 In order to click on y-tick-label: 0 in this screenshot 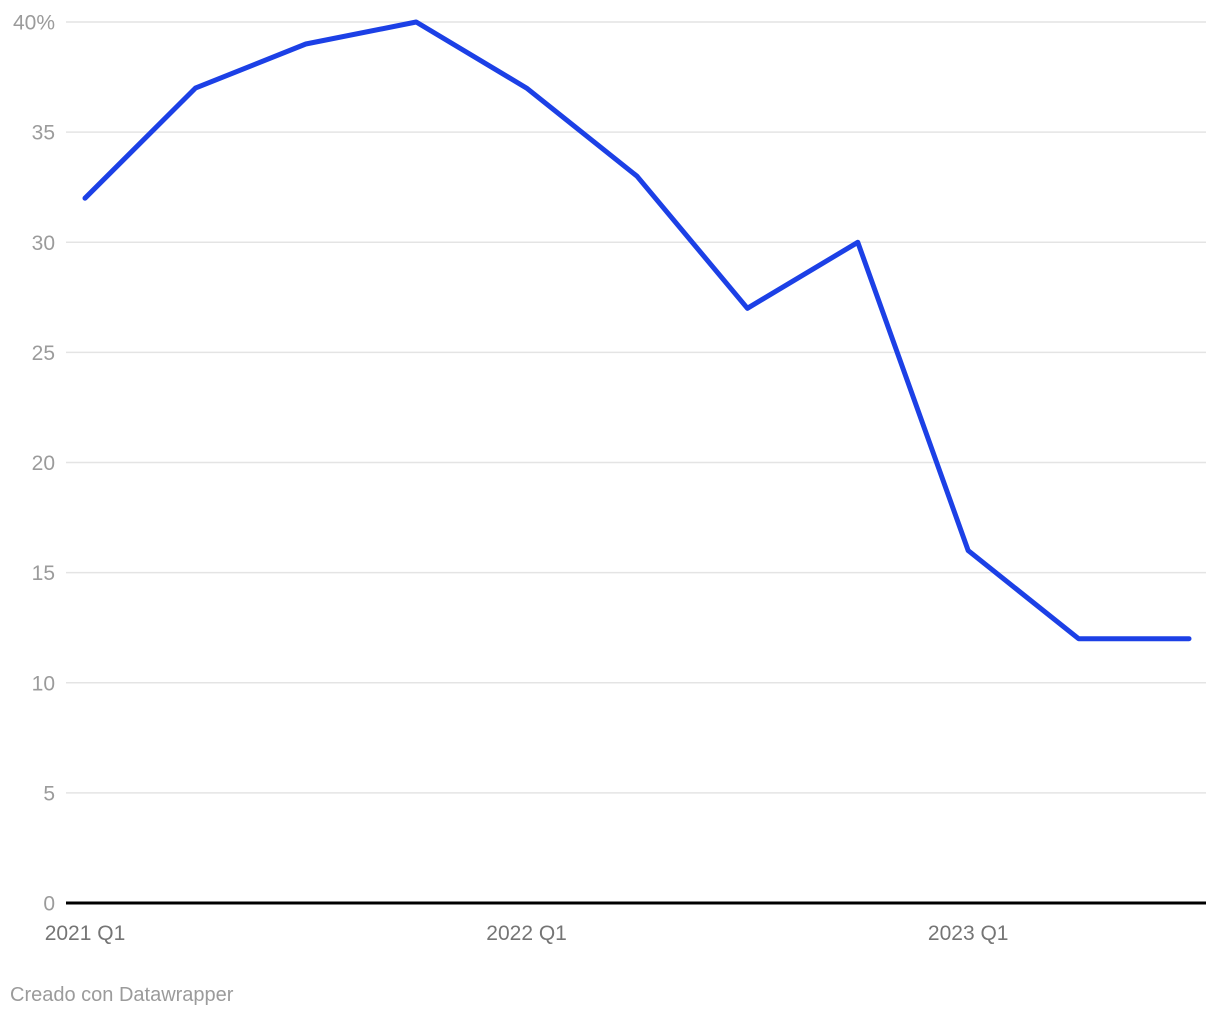, I will do `click(49, 904)`.